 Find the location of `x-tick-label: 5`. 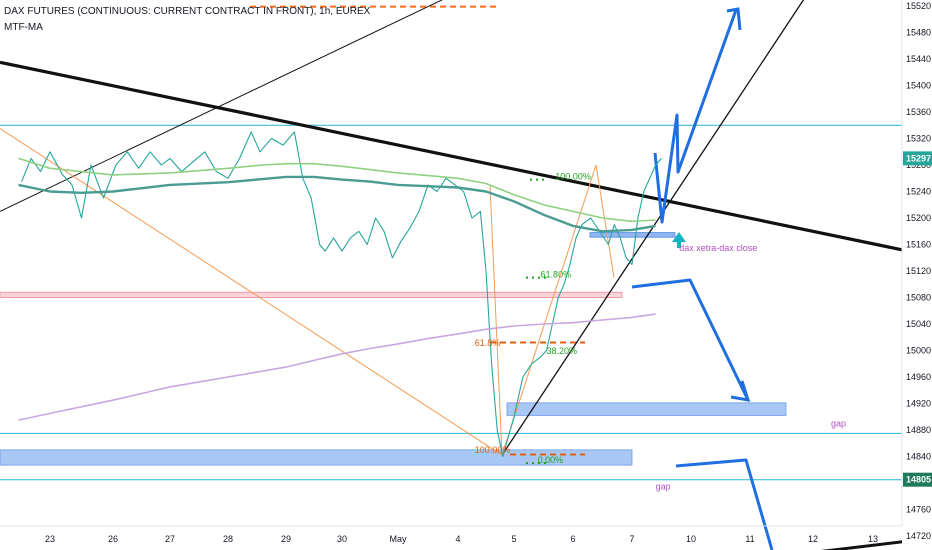

x-tick-label: 5 is located at coordinates (513, 539).